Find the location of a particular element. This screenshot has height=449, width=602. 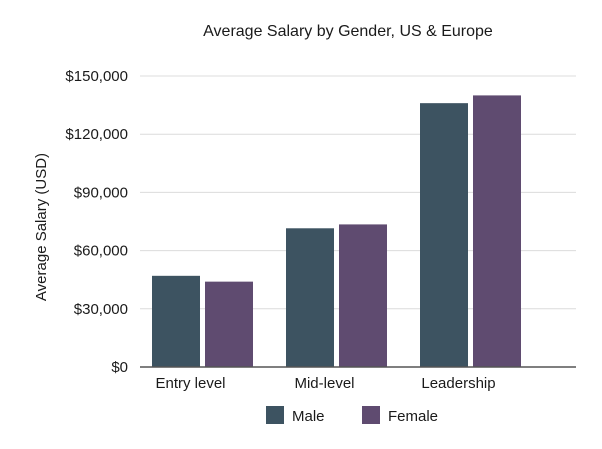

y-tick-label: $0 is located at coordinates (119, 367).